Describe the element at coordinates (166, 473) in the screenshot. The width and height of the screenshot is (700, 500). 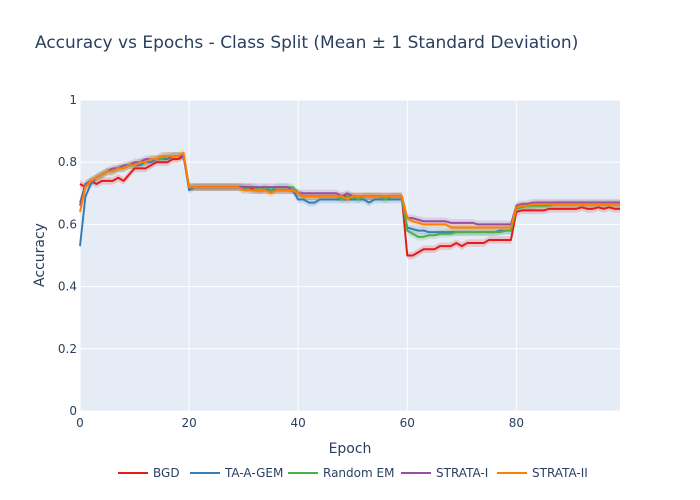
I see `legend-label: BGD` at that location.